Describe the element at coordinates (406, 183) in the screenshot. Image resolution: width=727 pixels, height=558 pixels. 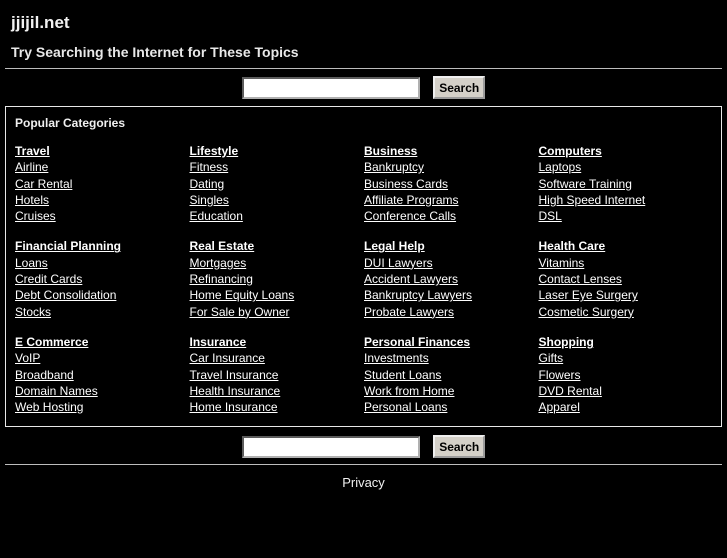
I see `category-link: Business Cards` at that location.